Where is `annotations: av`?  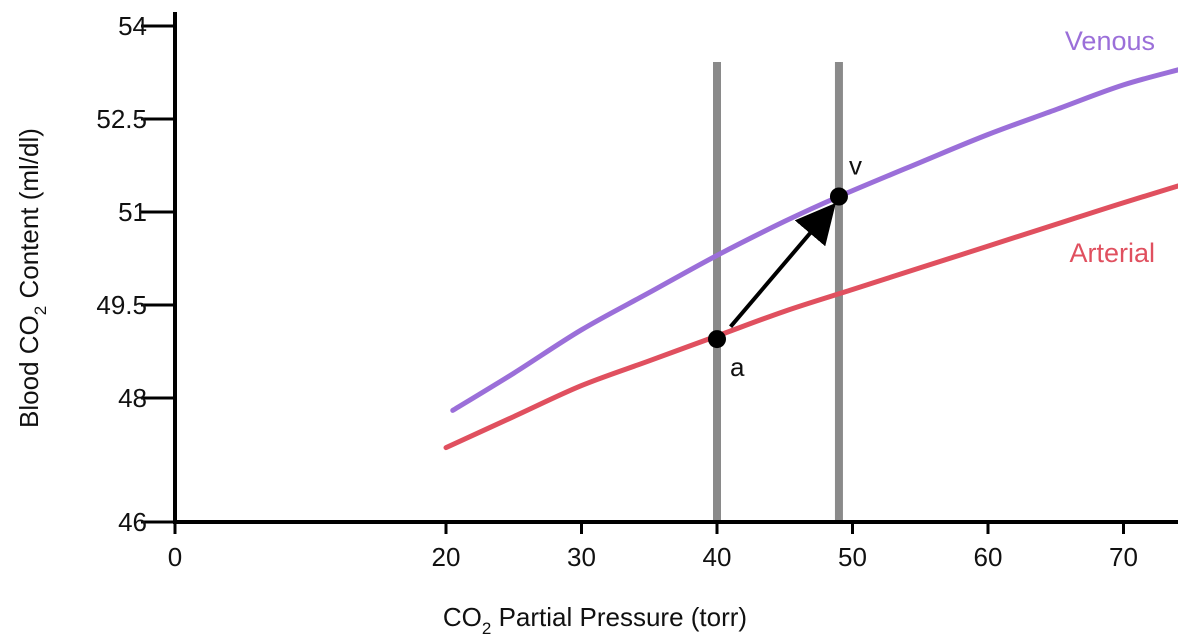 annotations: av is located at coordinates (785, 266).